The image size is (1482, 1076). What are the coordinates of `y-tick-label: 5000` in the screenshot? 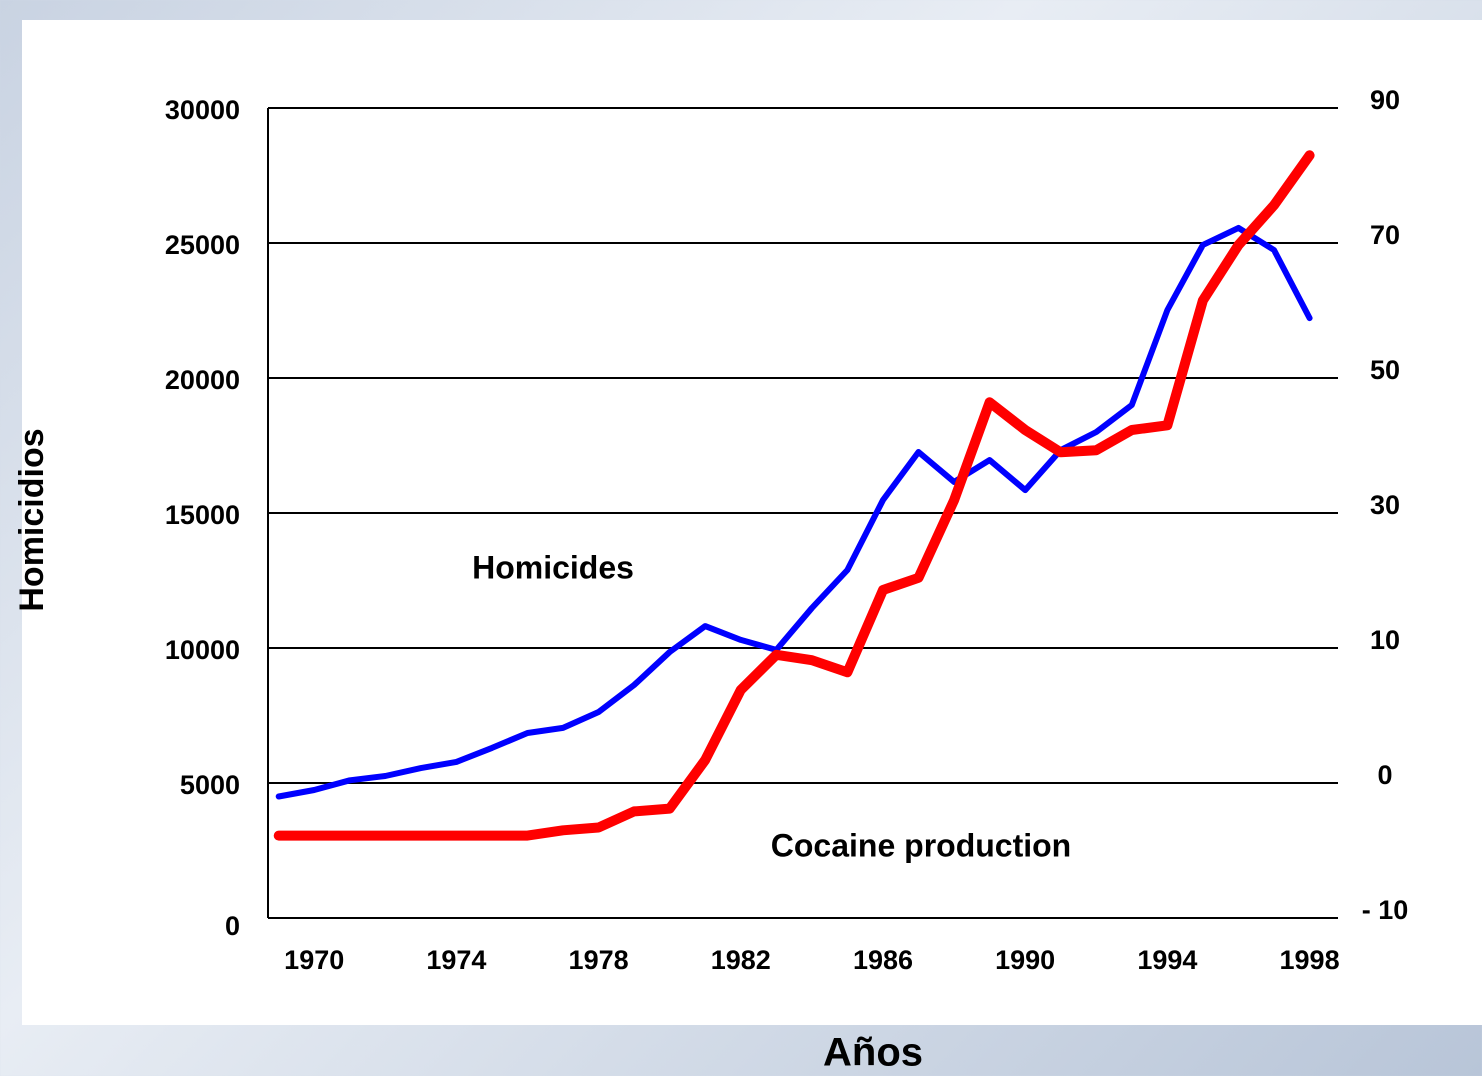 It's located at (210, 785).